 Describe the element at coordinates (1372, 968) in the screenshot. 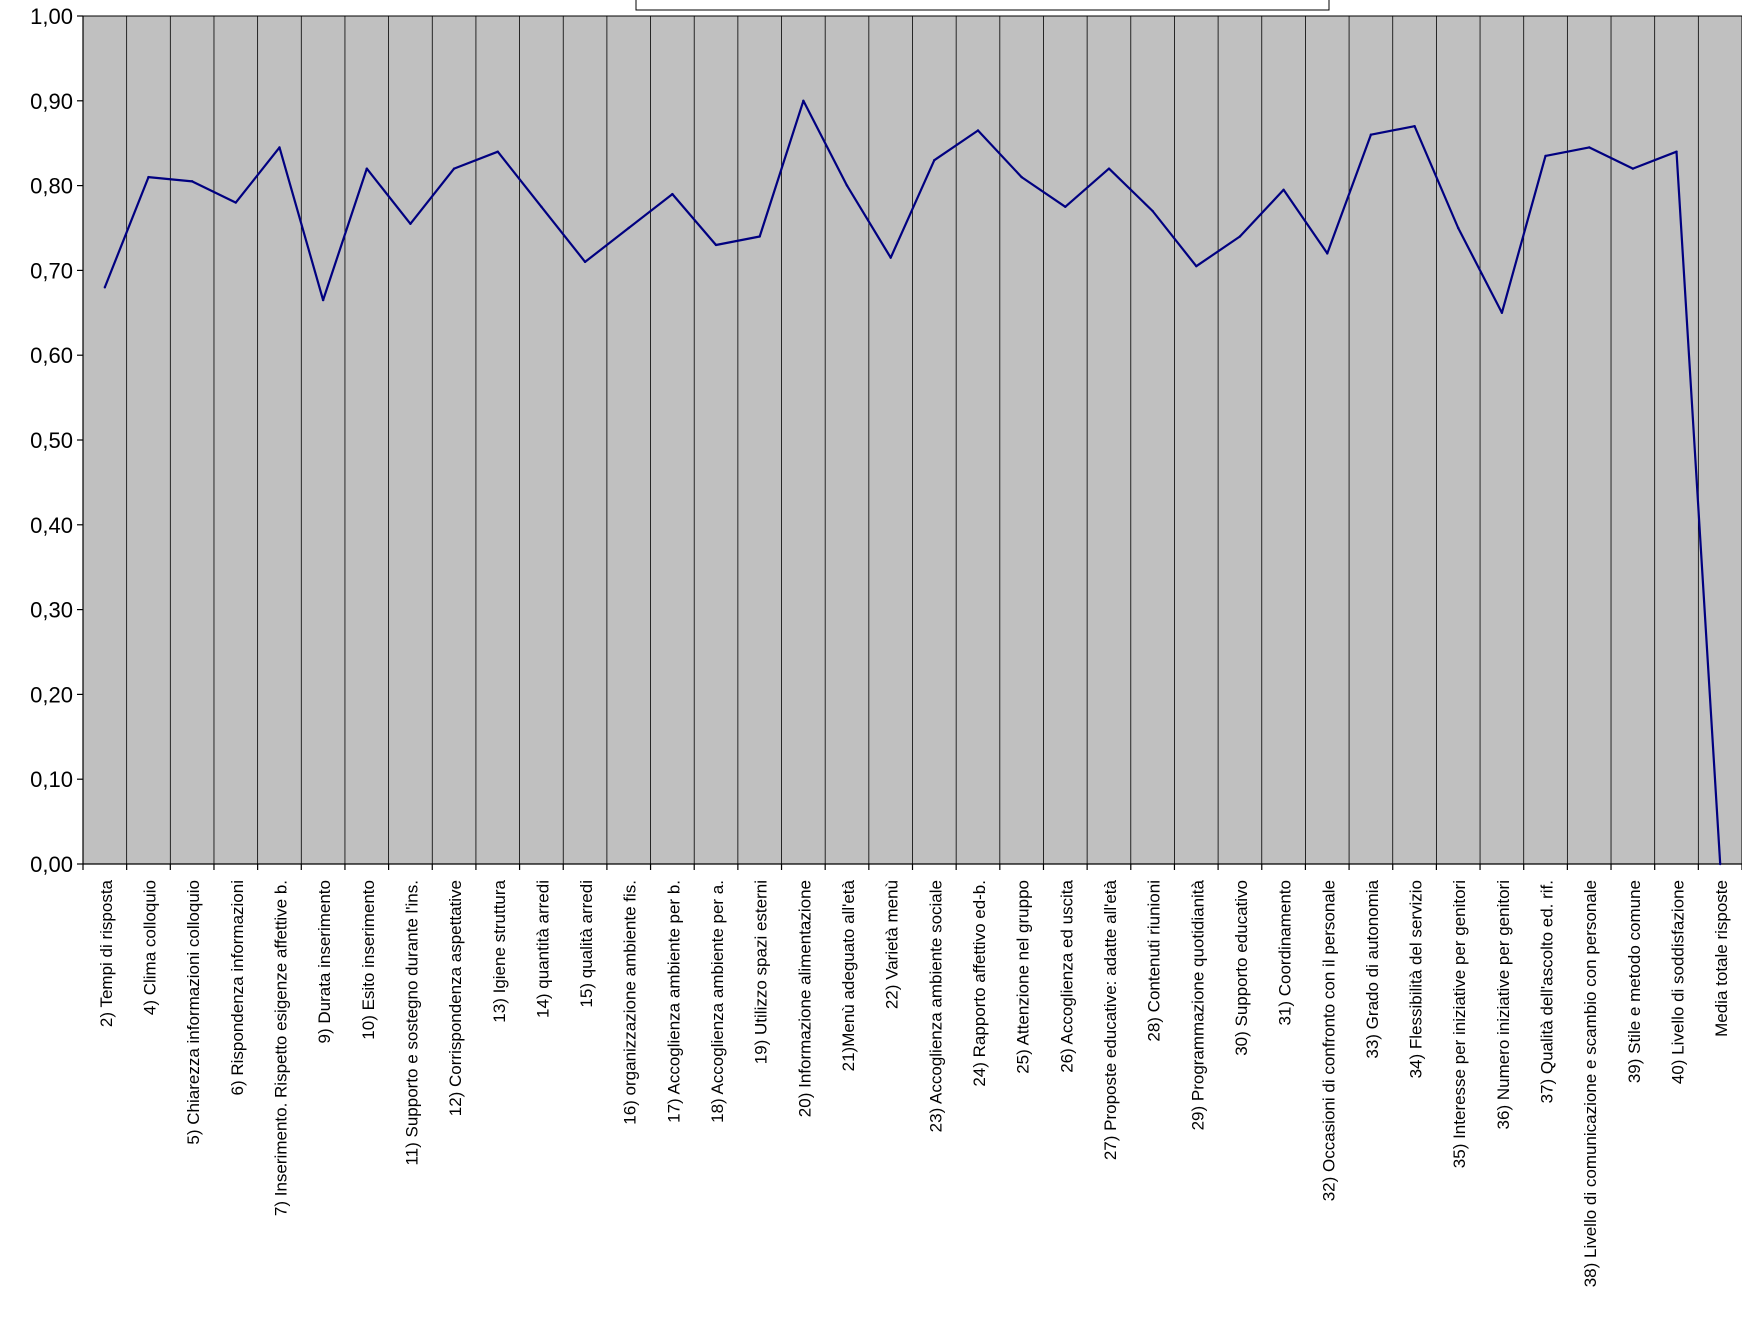

I see `category-label: 33) Grado di autonomia` at that location.